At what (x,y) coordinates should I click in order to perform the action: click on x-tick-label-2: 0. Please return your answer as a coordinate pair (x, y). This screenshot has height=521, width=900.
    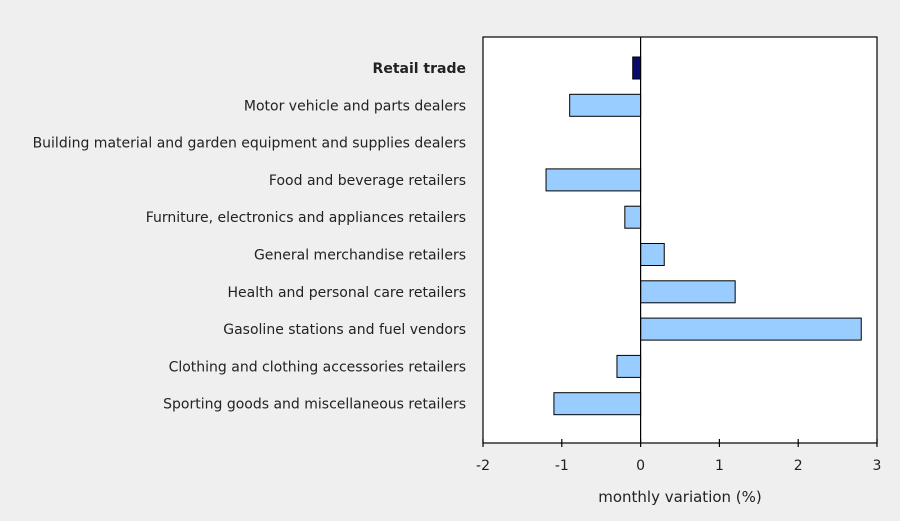
    Looking at the image, I should click on (640, 466).